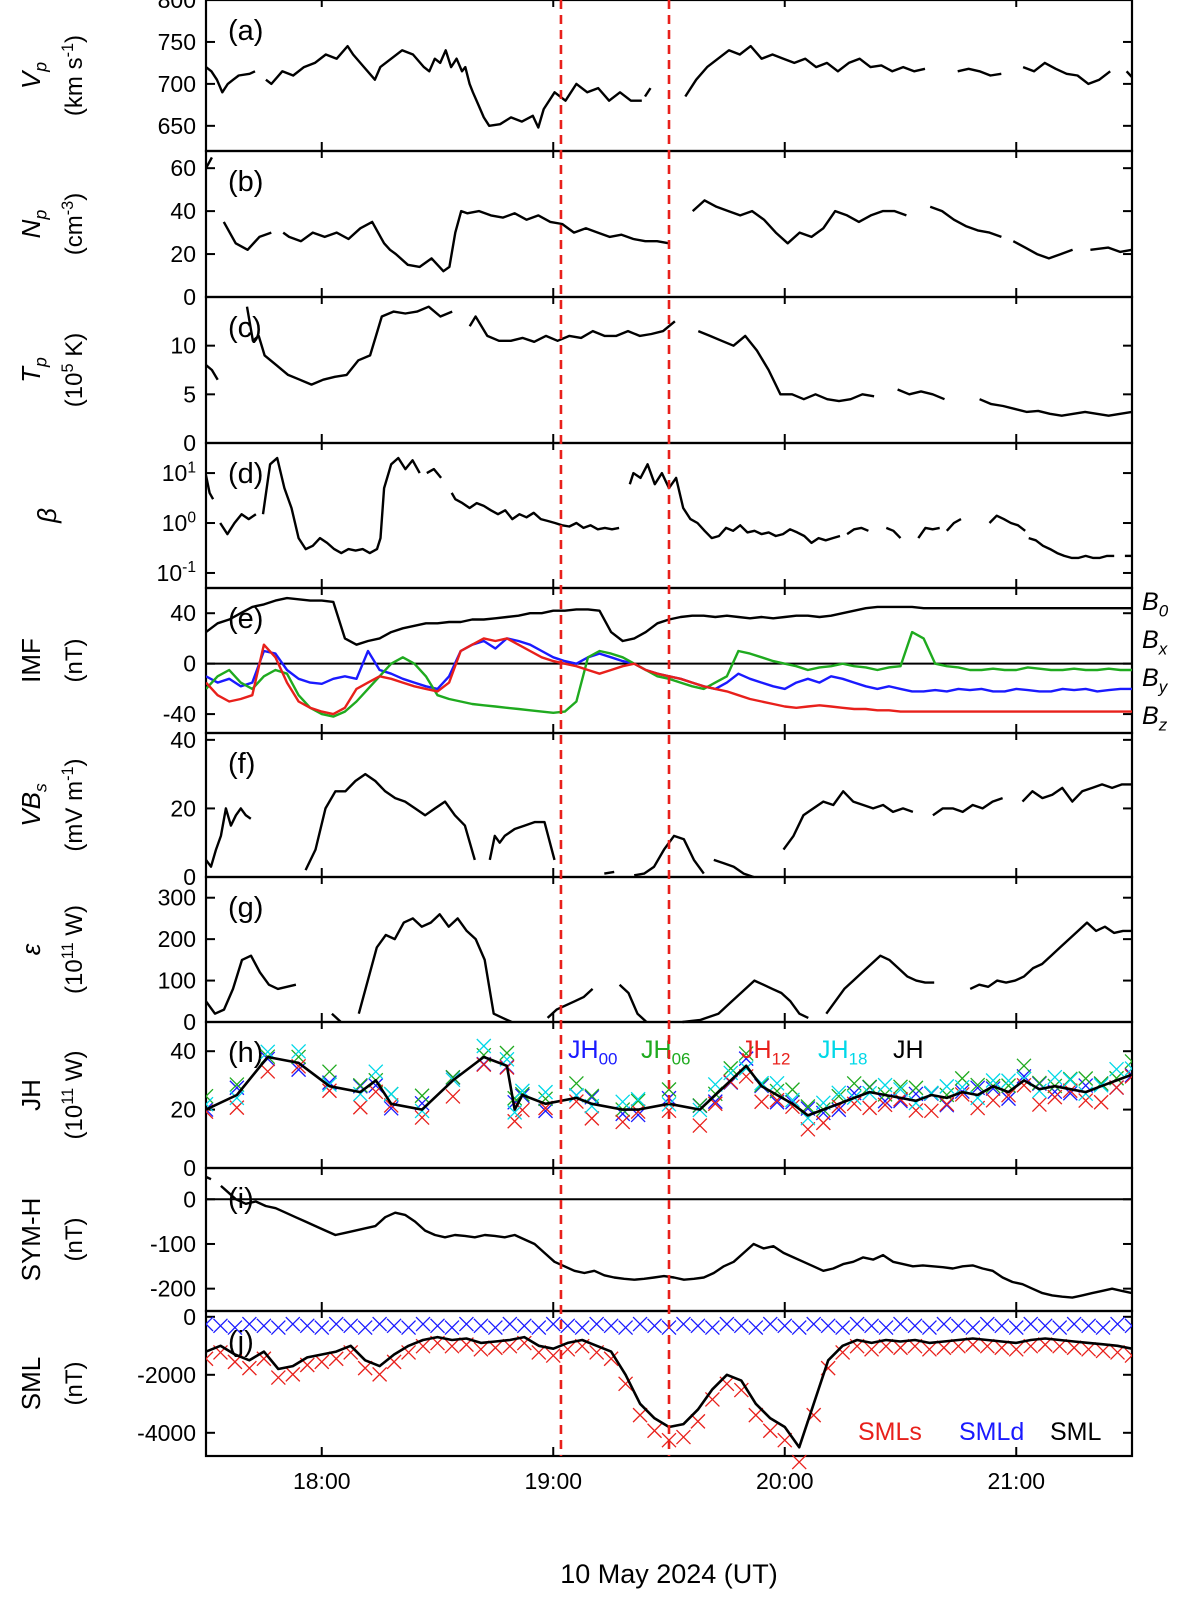 The width and height of the screenshot is (1200, 1605). What do you see at coordinates (991, 1432) in the screenshot?
I see `legend-entry-SMLd: SMLd` at bounding box center [991, 1432].